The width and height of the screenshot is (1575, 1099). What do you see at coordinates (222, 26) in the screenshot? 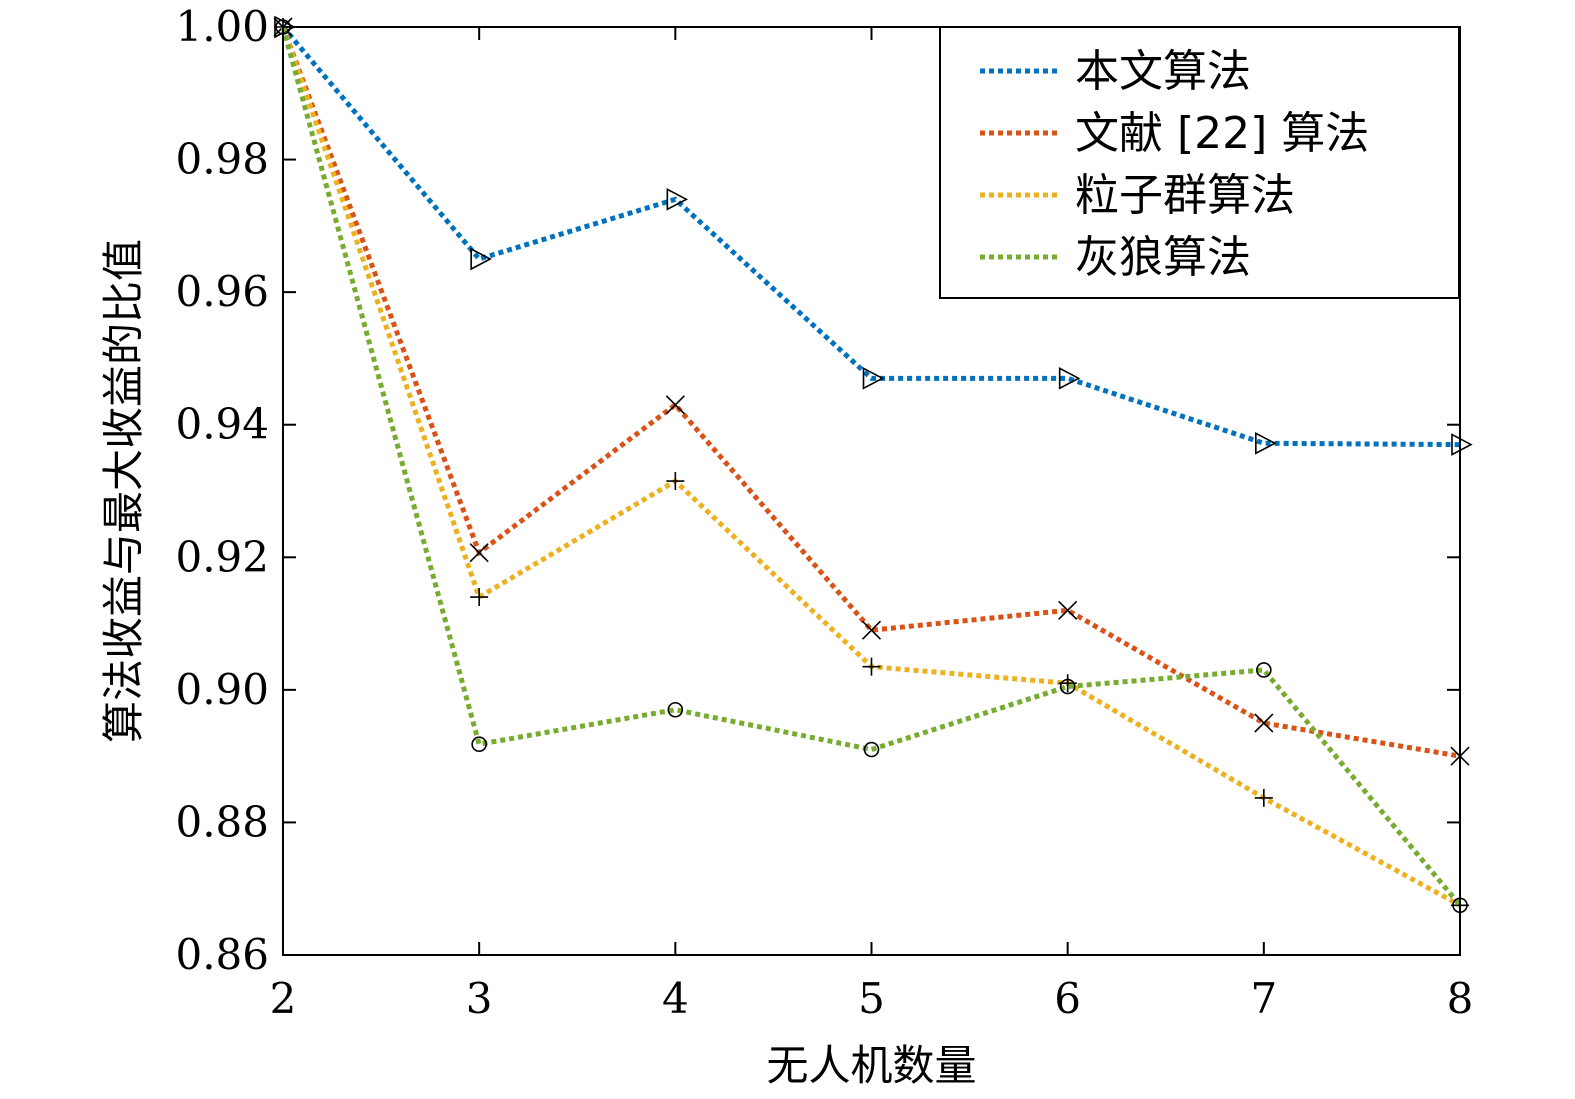
I see `y-tick-label: 1.00` at bounding box center [222, 26].